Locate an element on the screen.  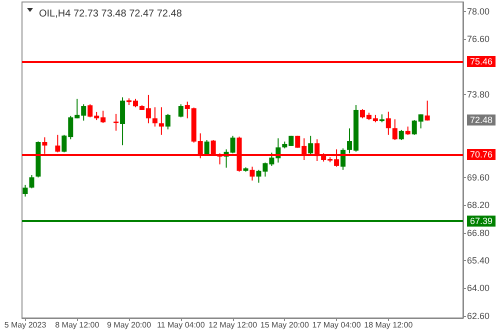
y-tick-label: 66.80 is located at coordinates (478, 233).